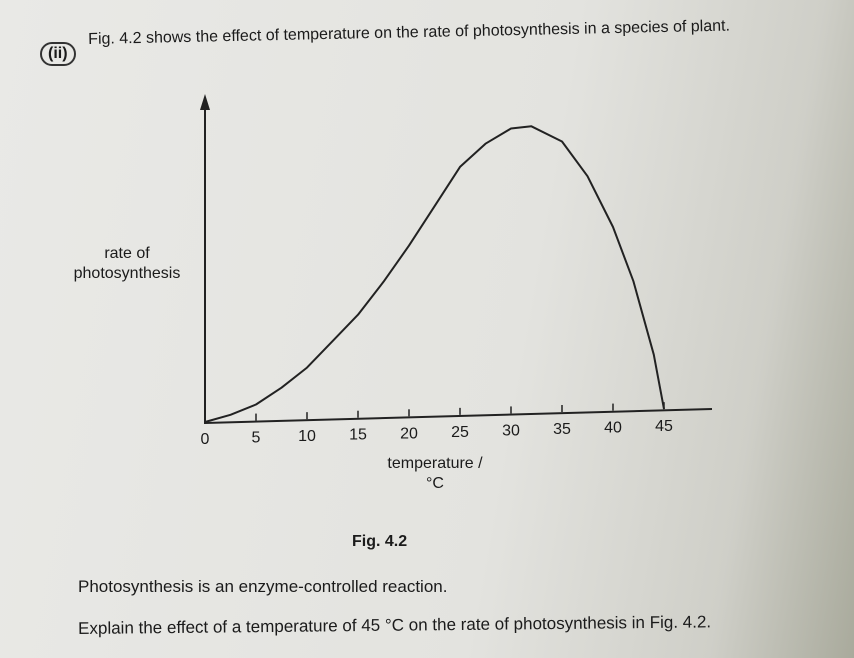 The height and width of the screenshot is (658, 854). Describe the element at coordinates (511, 430) in the screenshot. I see `x-tick-label: 30` at that location.